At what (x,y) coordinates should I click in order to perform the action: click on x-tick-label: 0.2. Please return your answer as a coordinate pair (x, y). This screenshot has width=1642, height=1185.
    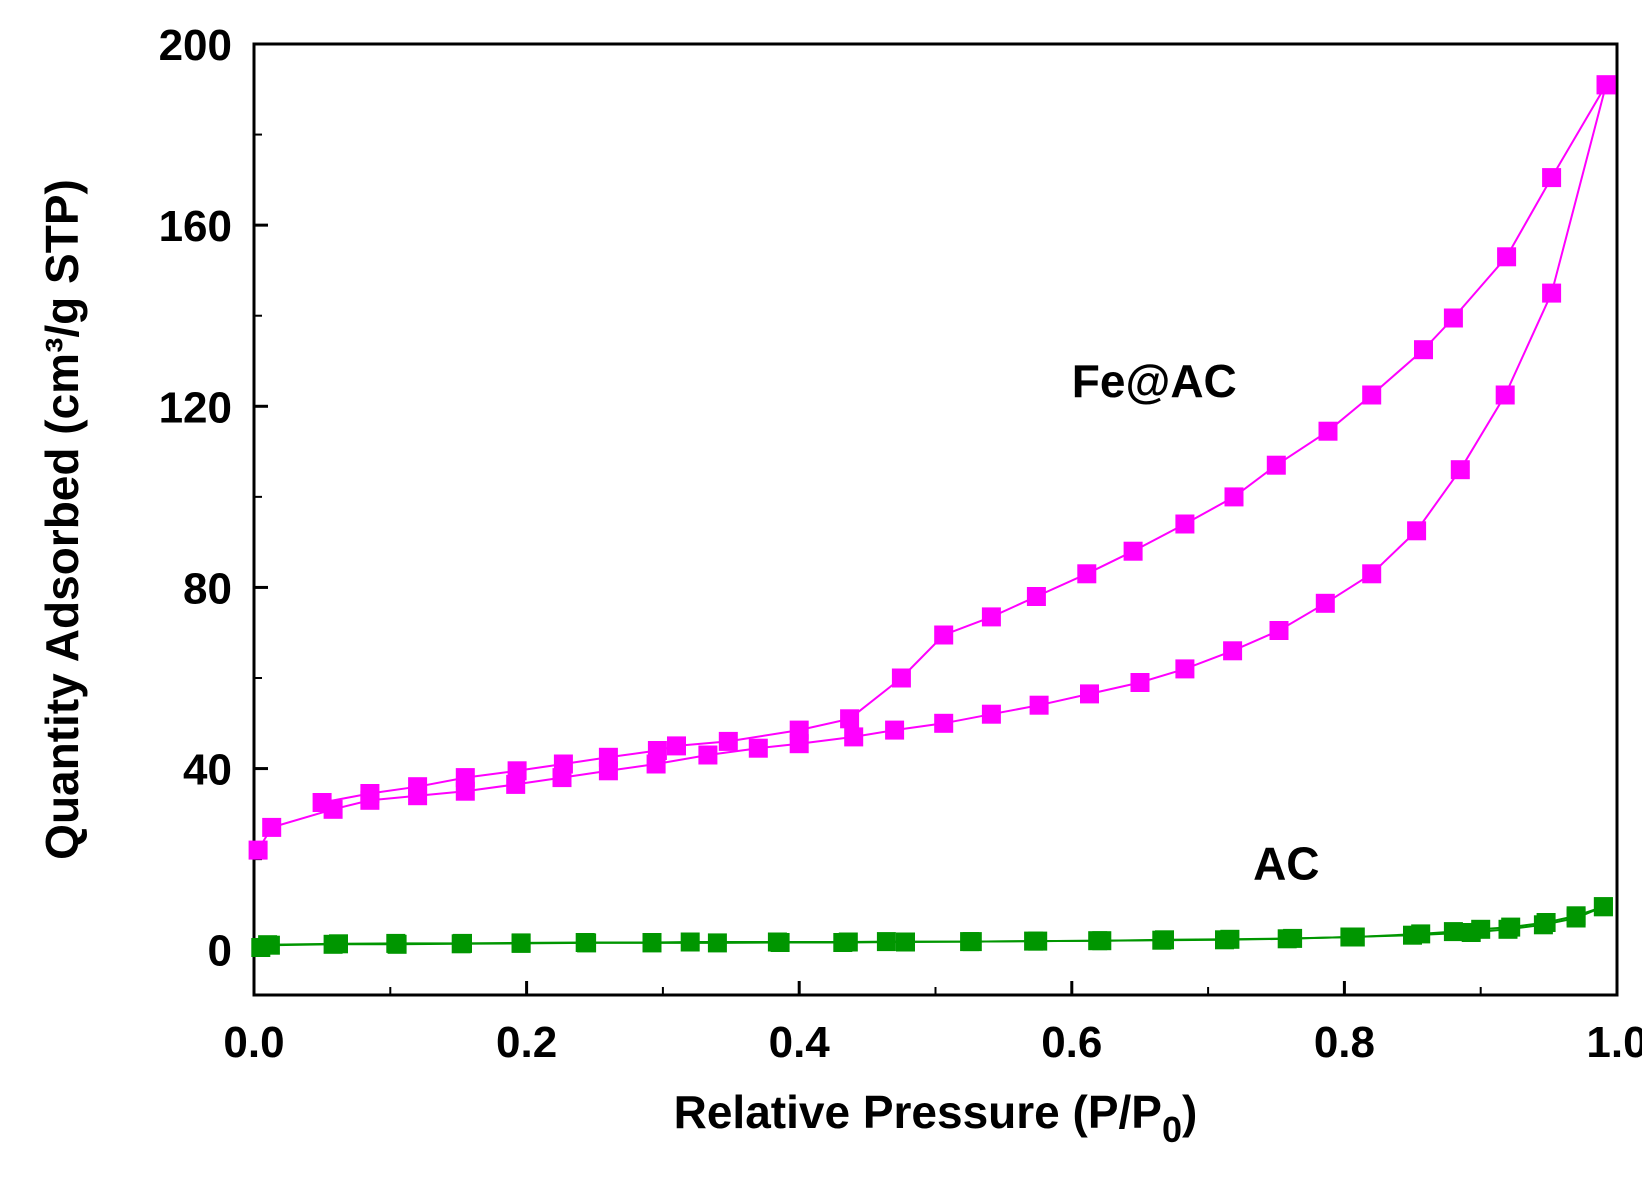
    Looking at the image, I should click on (526, 1042).